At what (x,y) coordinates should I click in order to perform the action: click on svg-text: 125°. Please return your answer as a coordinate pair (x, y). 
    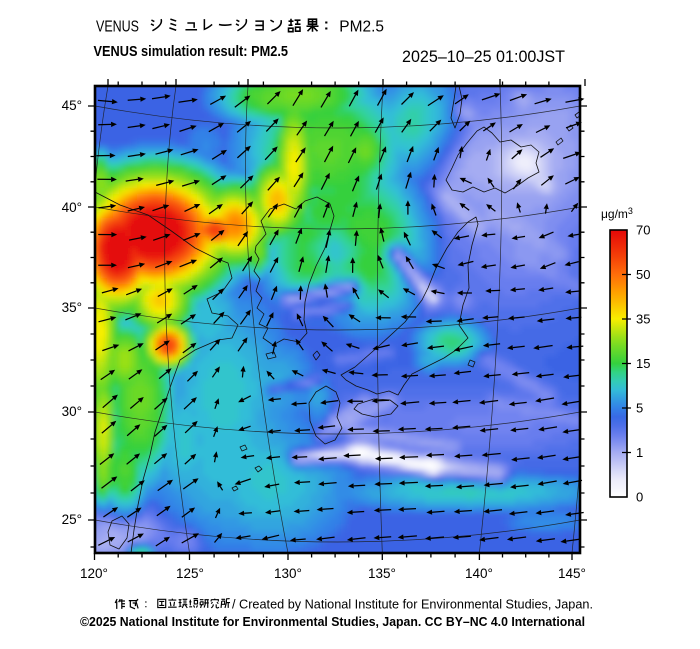
    Looking at the image, I should click on (190, 573).